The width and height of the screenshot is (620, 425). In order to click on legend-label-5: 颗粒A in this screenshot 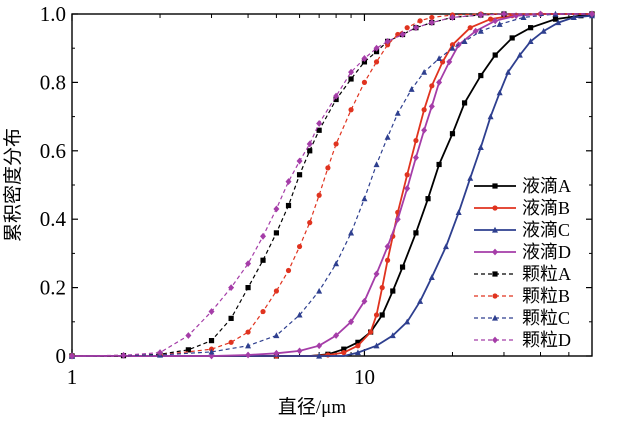, I will do `click(546, 274)`.